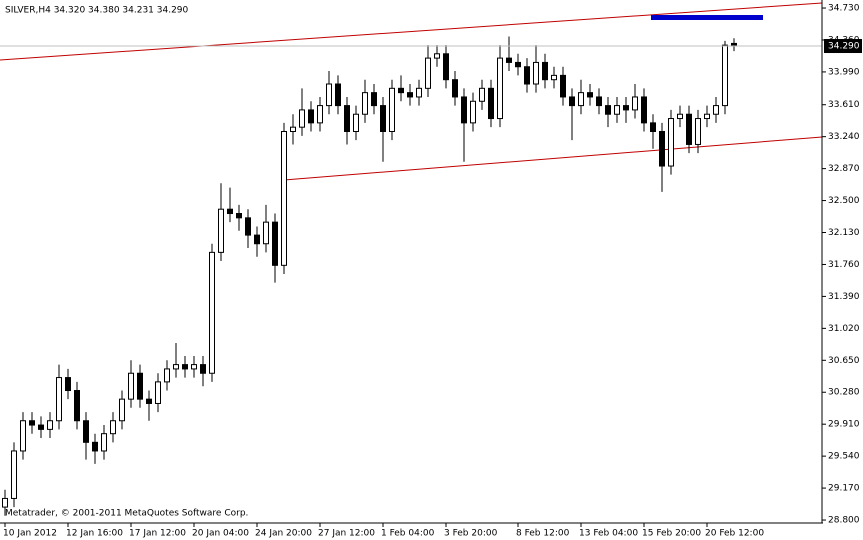  Describe the element at coordinates (844, 169) in the screenshot. I see `y-tick-label: 32.870` at that location.